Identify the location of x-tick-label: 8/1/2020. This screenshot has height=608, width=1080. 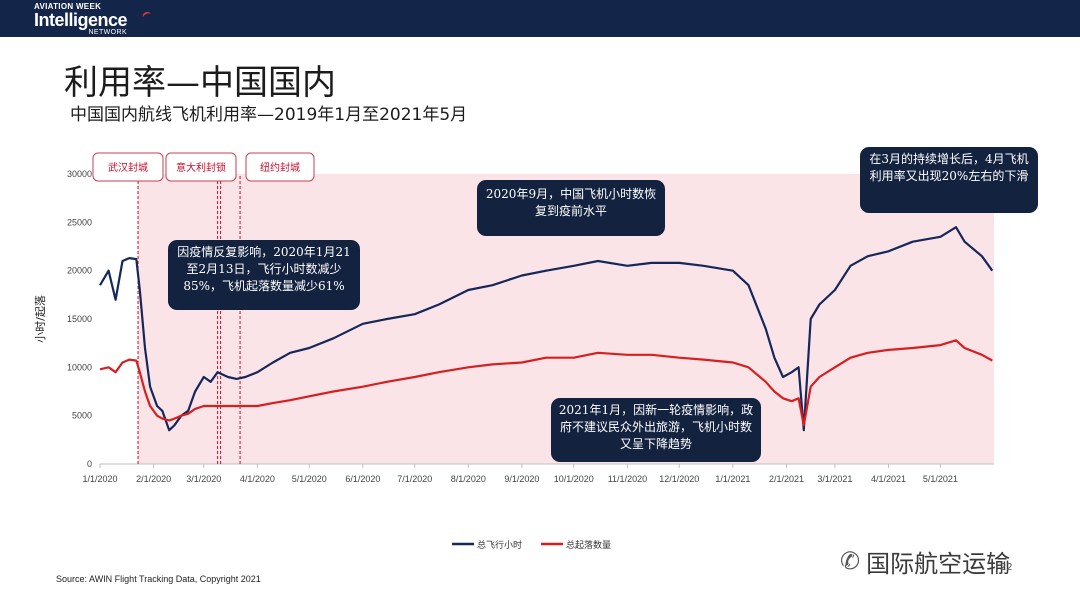
(468, 479).